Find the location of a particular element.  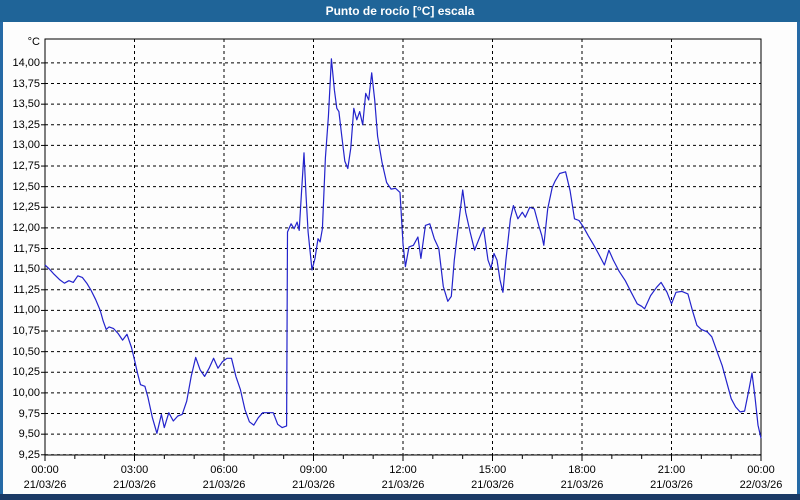

window-border-left is located at coordinates (1, 258).